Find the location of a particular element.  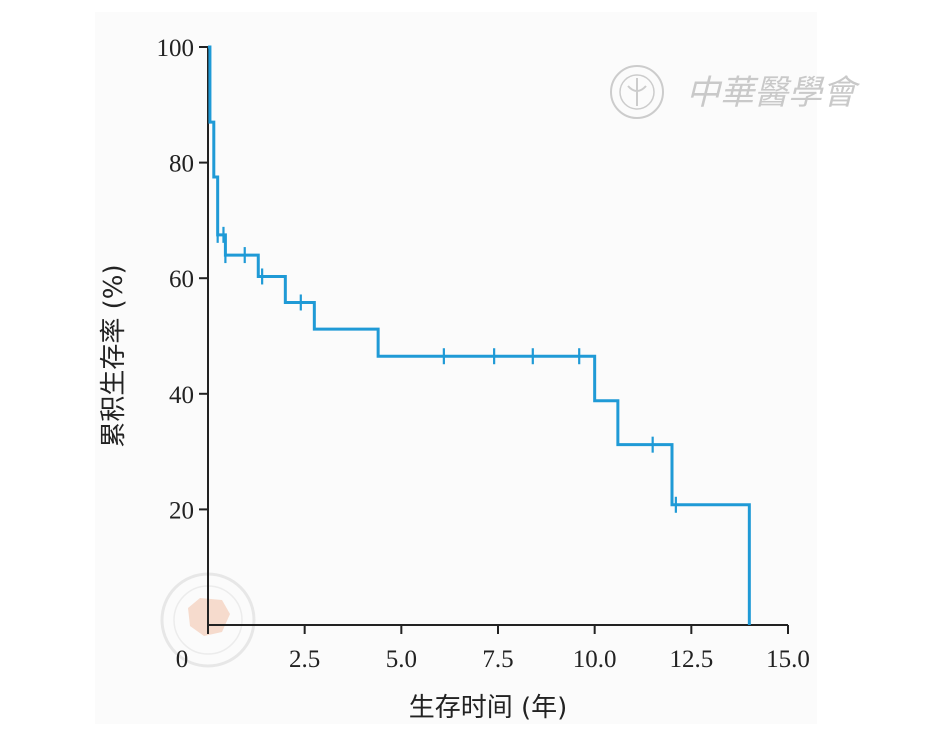

x-tick-label: 5.0 is located at coordinates (401, 659).